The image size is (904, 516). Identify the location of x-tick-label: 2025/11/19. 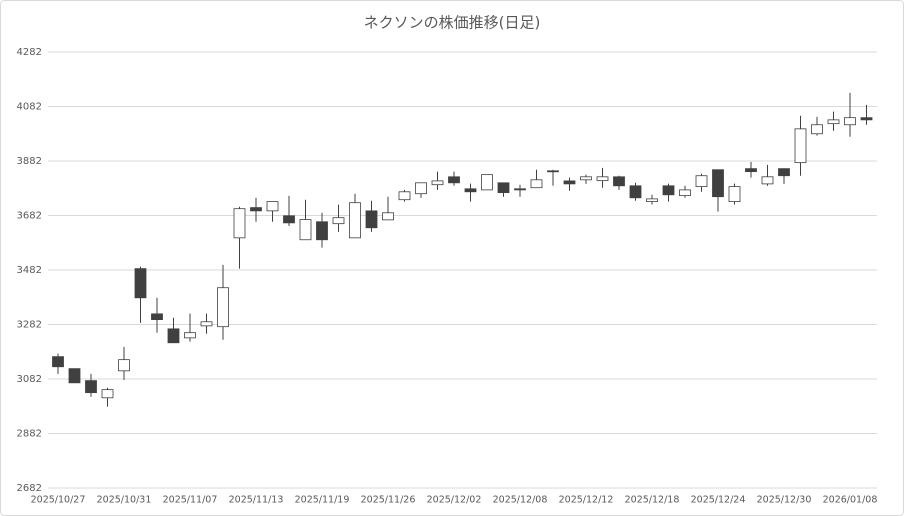
(322, 500).